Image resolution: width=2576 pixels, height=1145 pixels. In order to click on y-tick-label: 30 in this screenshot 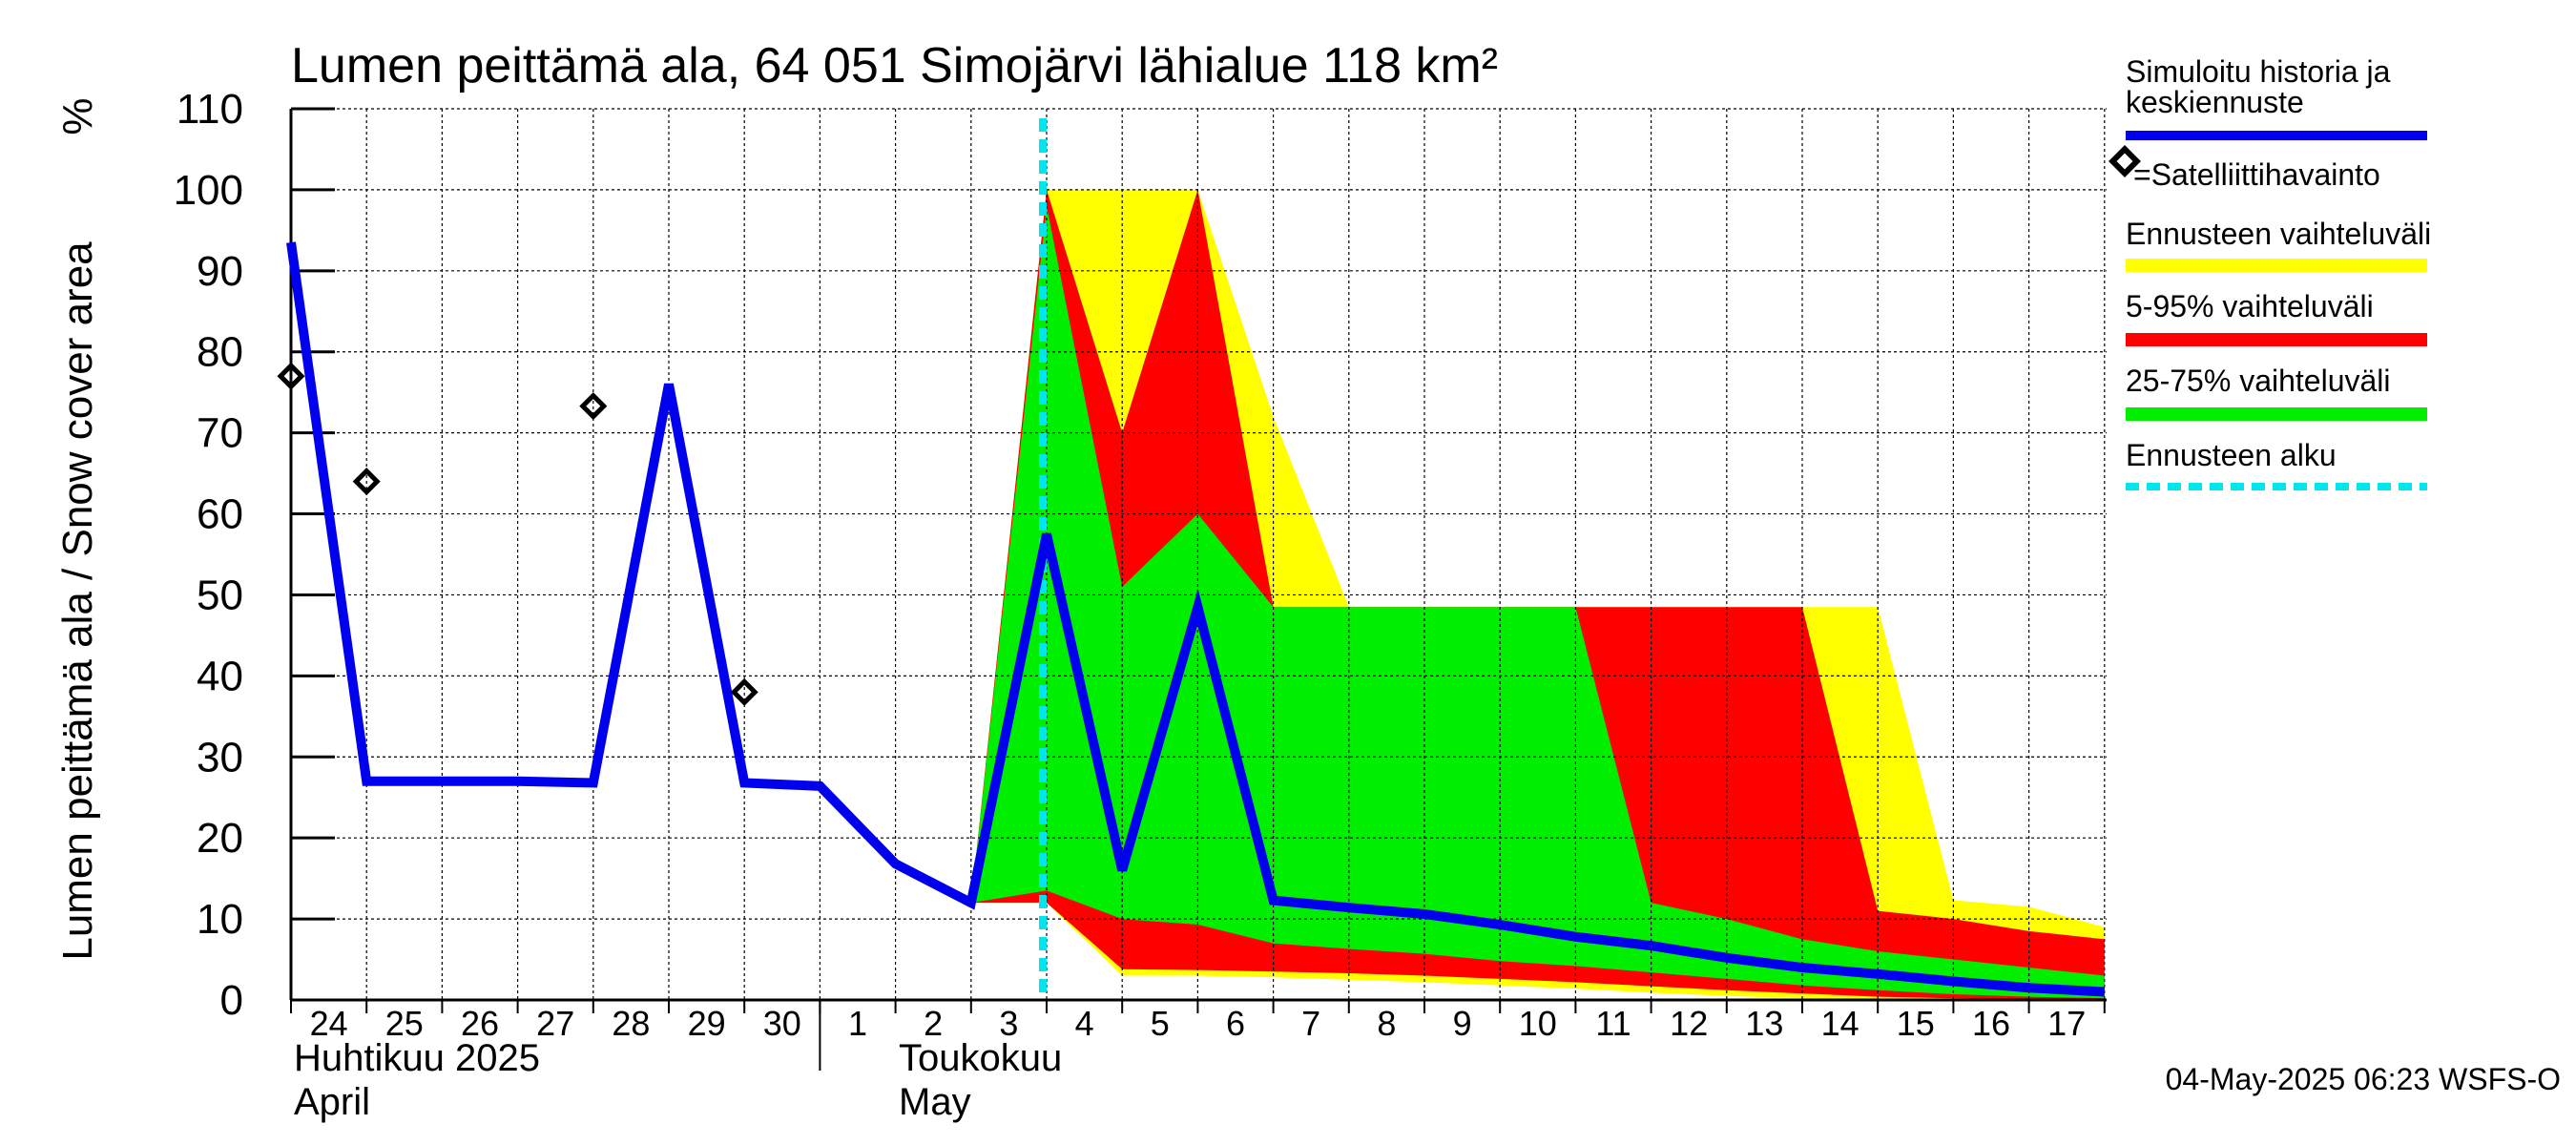, I will do `click(220, 758)`.